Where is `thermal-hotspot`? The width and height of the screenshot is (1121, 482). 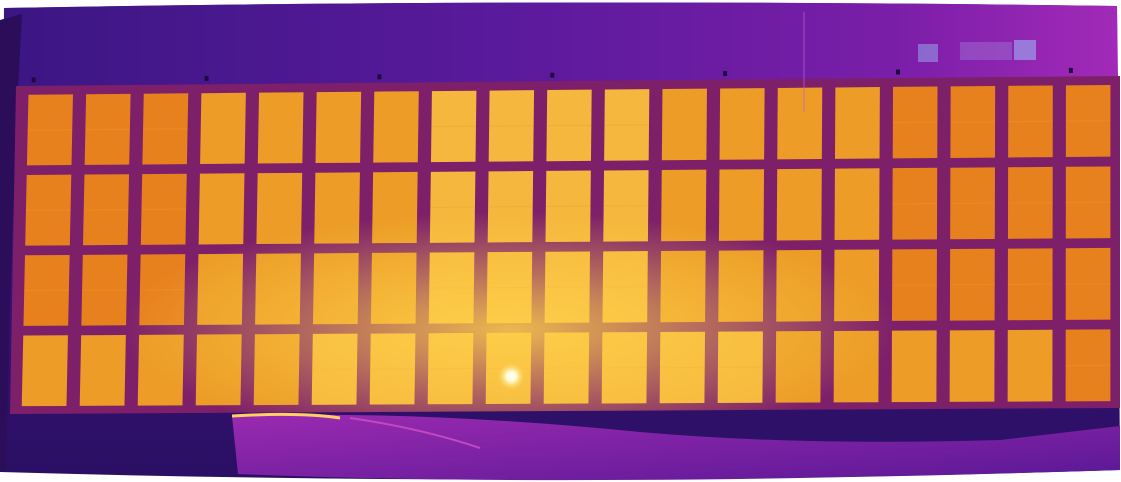 thermal-hotspot is located at coordinates (511, 376).